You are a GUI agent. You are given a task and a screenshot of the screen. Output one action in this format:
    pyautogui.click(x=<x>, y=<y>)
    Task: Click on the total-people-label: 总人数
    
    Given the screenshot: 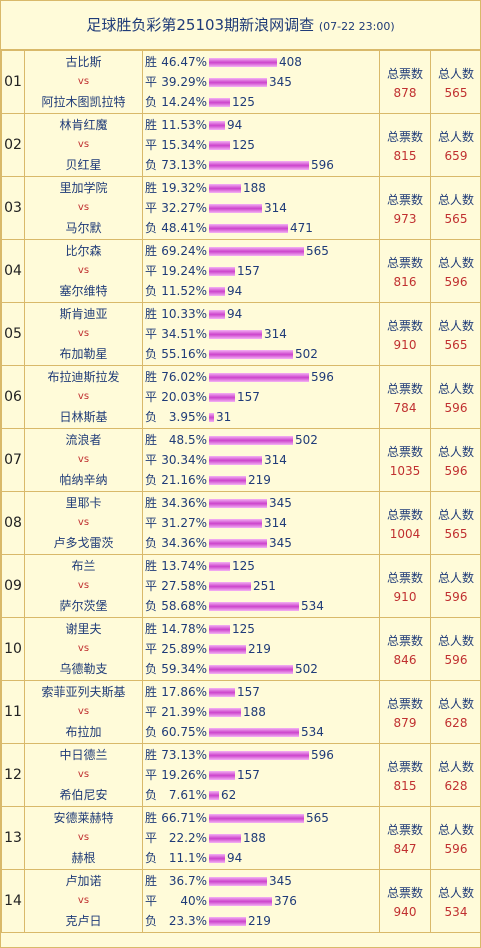 What is the action you would take?
    pyautogui.click(x=455, y=388)
    